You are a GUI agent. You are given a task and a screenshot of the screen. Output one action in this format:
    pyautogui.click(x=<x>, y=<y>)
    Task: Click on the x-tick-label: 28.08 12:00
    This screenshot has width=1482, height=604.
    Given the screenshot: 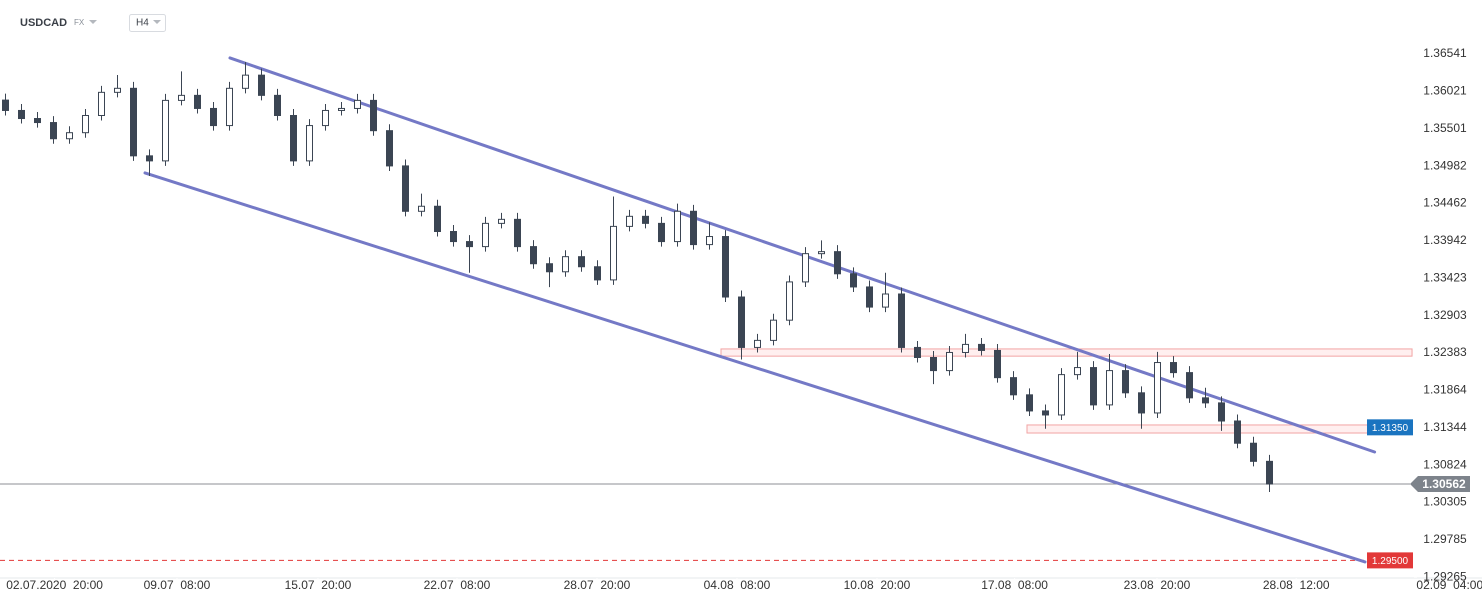 What is the action you would take?
    pyautogui.click(x=1296, y=585)
    